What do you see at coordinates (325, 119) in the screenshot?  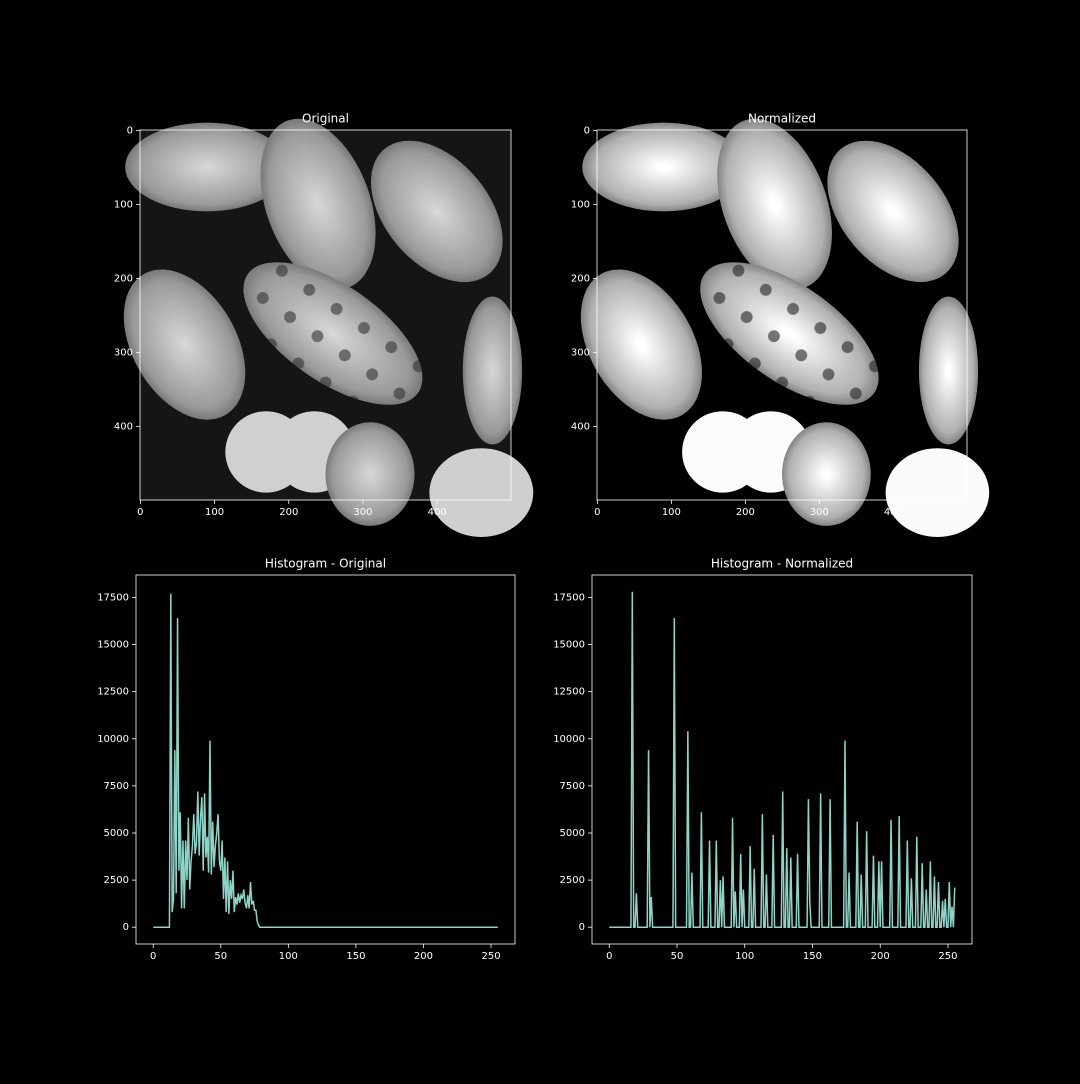 I see `subplot-title: Original` at bounding box center [325, 119].